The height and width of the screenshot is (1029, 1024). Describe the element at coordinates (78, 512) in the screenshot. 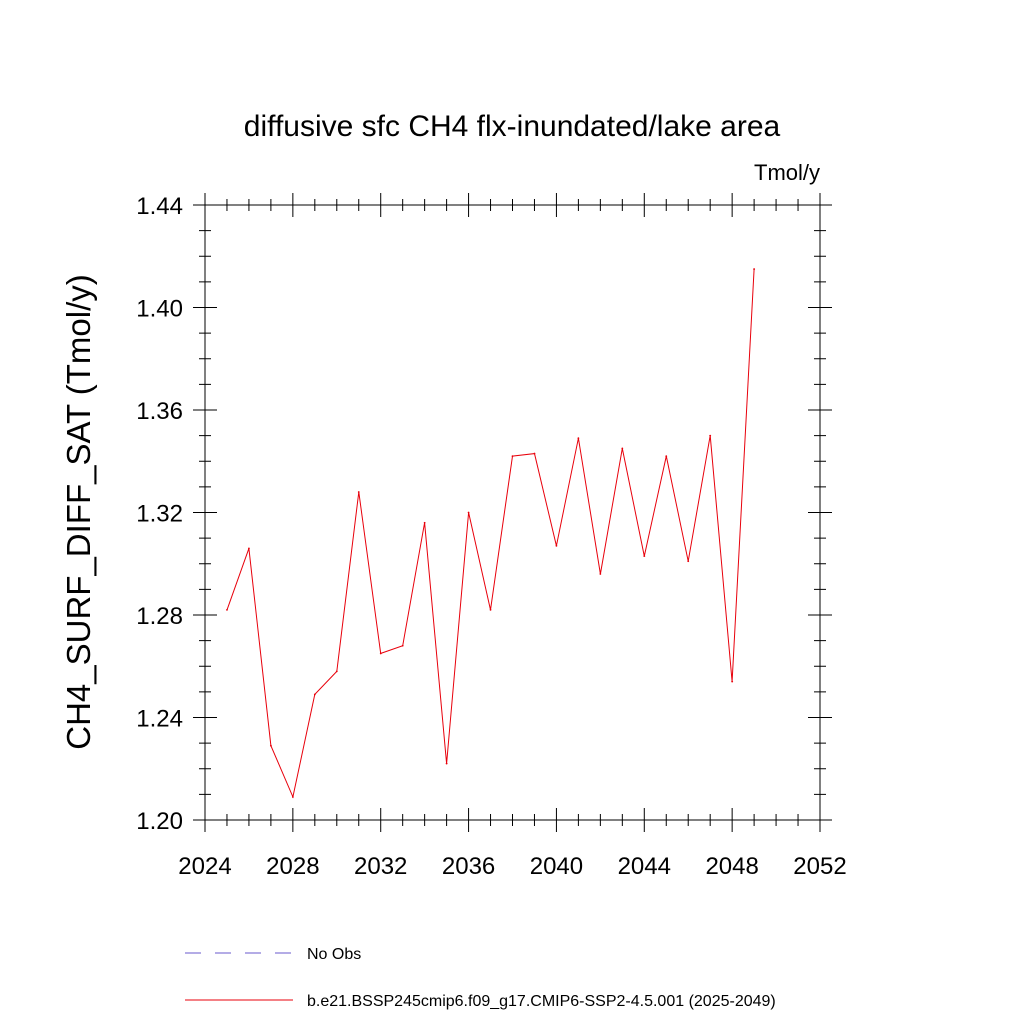

I see `y-axis-label: CH4_SURF_DIFF_SAT (Tmol/y)` at that location.